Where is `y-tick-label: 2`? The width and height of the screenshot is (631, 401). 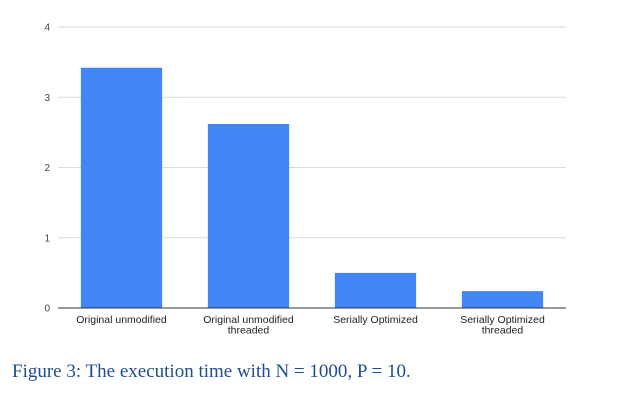 y-tick-label: 2 is located at coordinates (47, 168).